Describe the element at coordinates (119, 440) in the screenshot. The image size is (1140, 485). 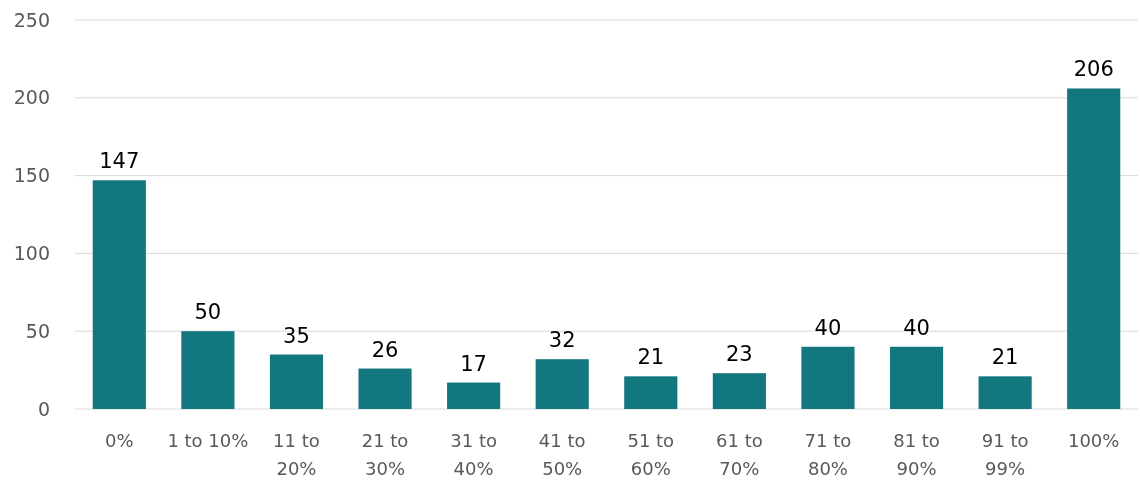
I see `x-tick-label: 0%` at that location.